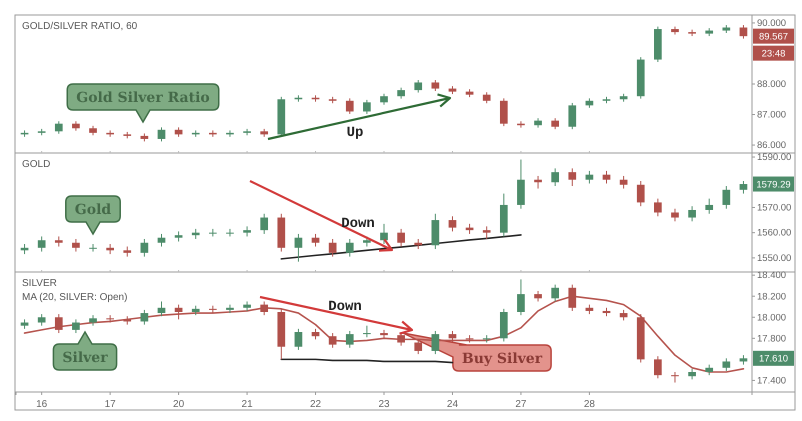  What do you see at coordinates (771, 338) in the screenshot?
I see `y-tick-label: 17.800` at bounding box center [771, 338].